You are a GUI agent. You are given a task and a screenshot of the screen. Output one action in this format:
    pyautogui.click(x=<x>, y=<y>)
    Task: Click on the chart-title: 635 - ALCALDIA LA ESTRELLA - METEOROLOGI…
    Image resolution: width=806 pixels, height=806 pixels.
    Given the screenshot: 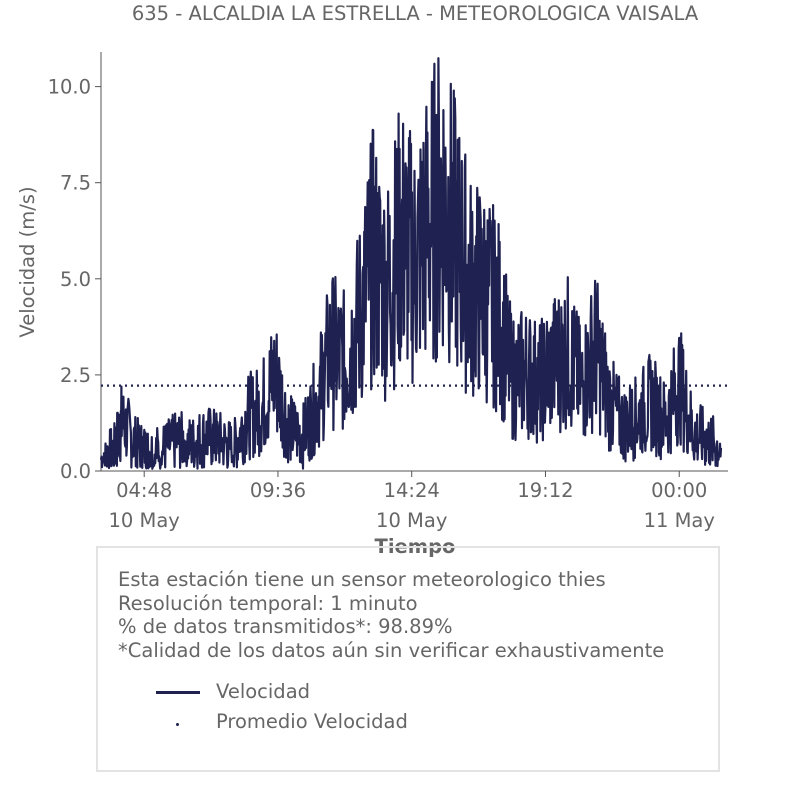 What is the action you would take?
    pyautogui.click(x=415, y=13)
    